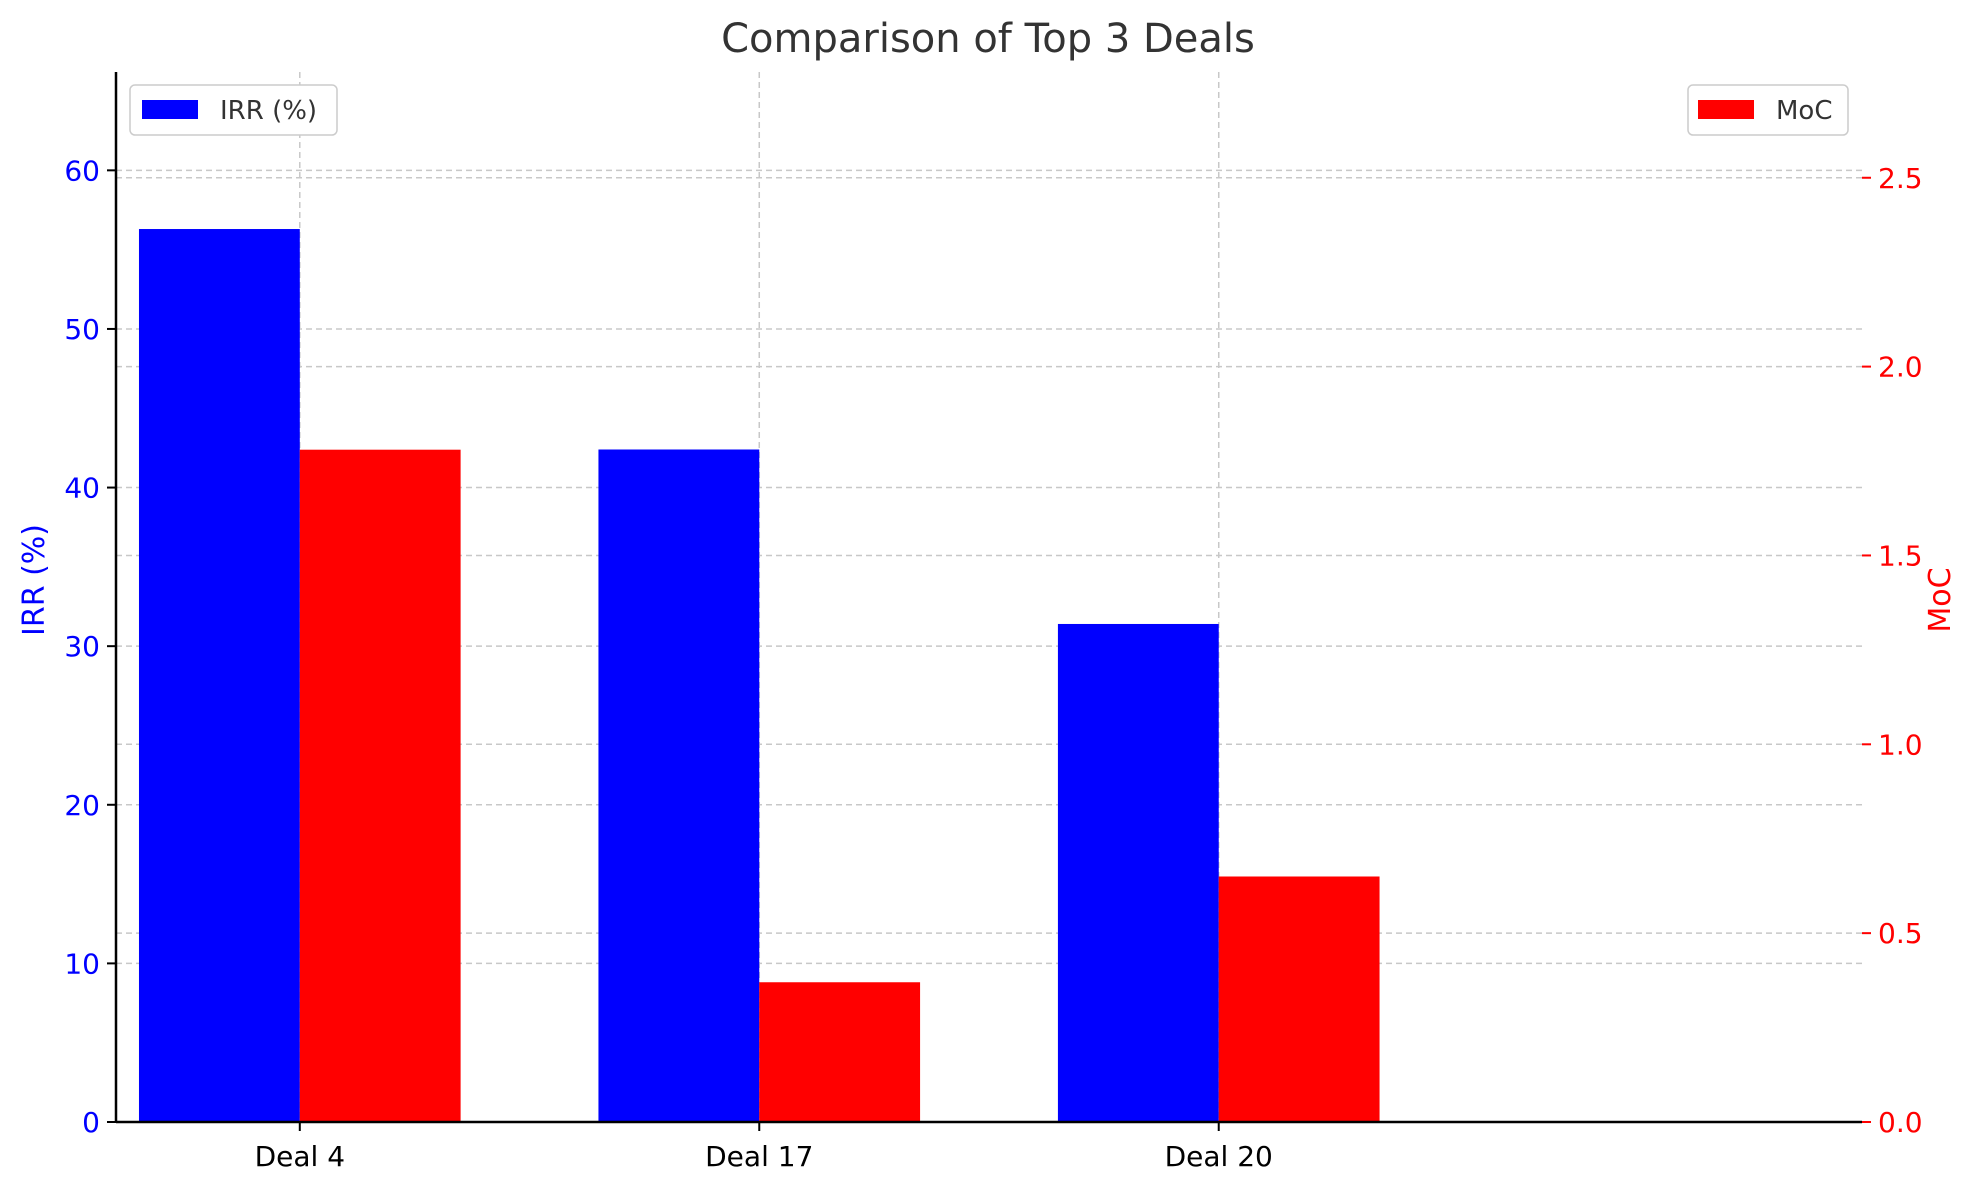 Image resolution: width=1979 pixels, height=1180 pixels. Describe the element at coordinates (82, 329) in the screenshot. I see `left-tick-label: 50` at that location.